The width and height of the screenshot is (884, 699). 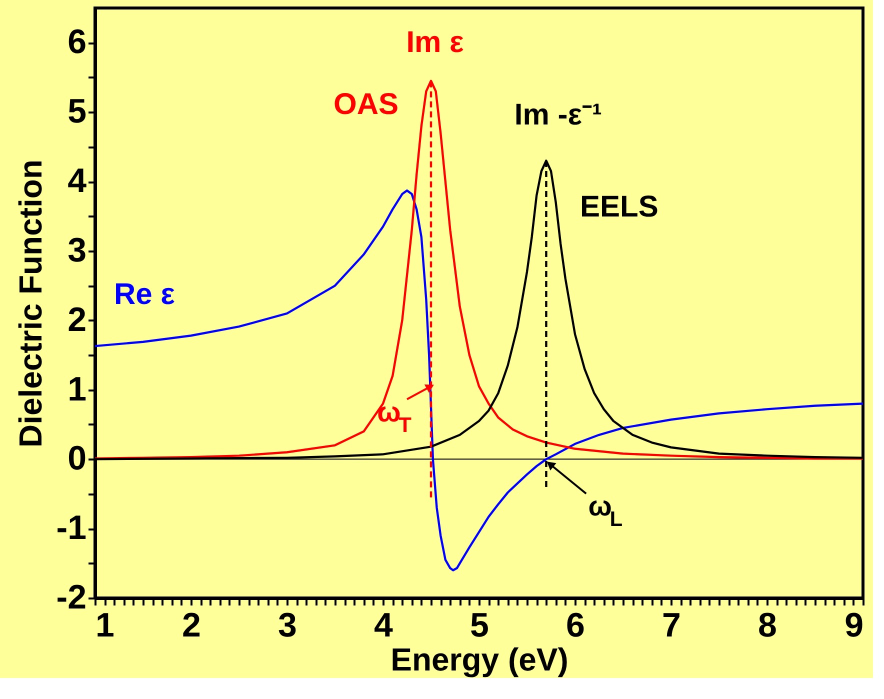 I want to click on x-tick-label: 6, so click(x=575, y=625).